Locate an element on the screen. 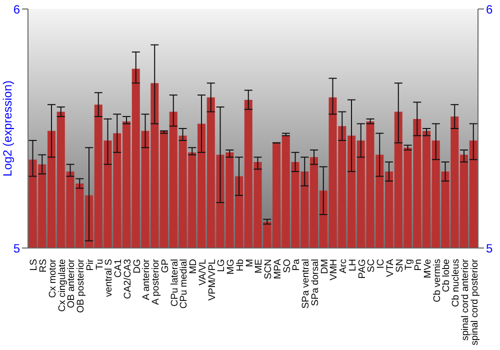 The height and width of the screenshot is (350, 500). x-tick-label: ME is located at coordinates (259, 266).